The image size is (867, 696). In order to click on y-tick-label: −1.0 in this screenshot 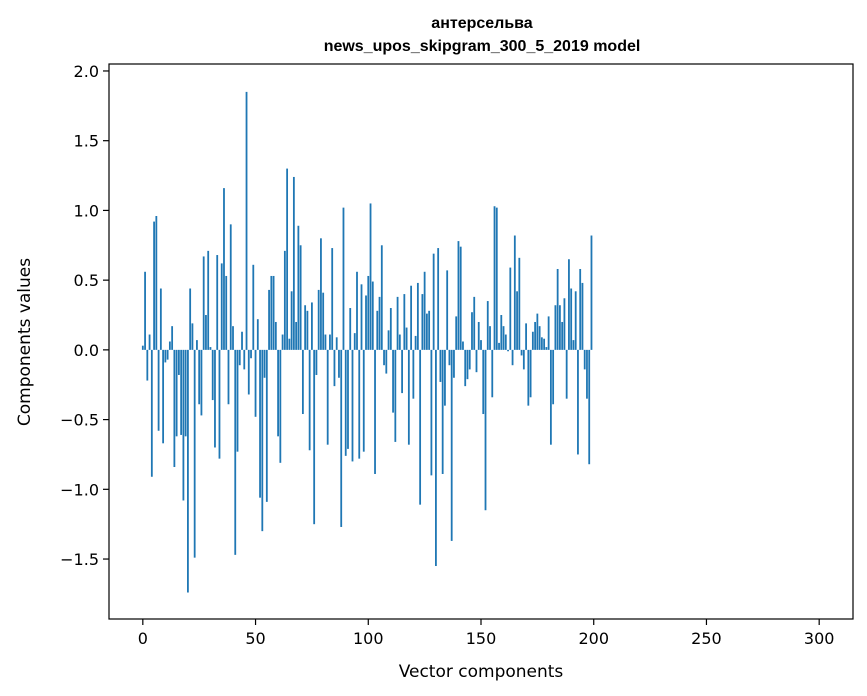, I will do `click(79, 489)`.